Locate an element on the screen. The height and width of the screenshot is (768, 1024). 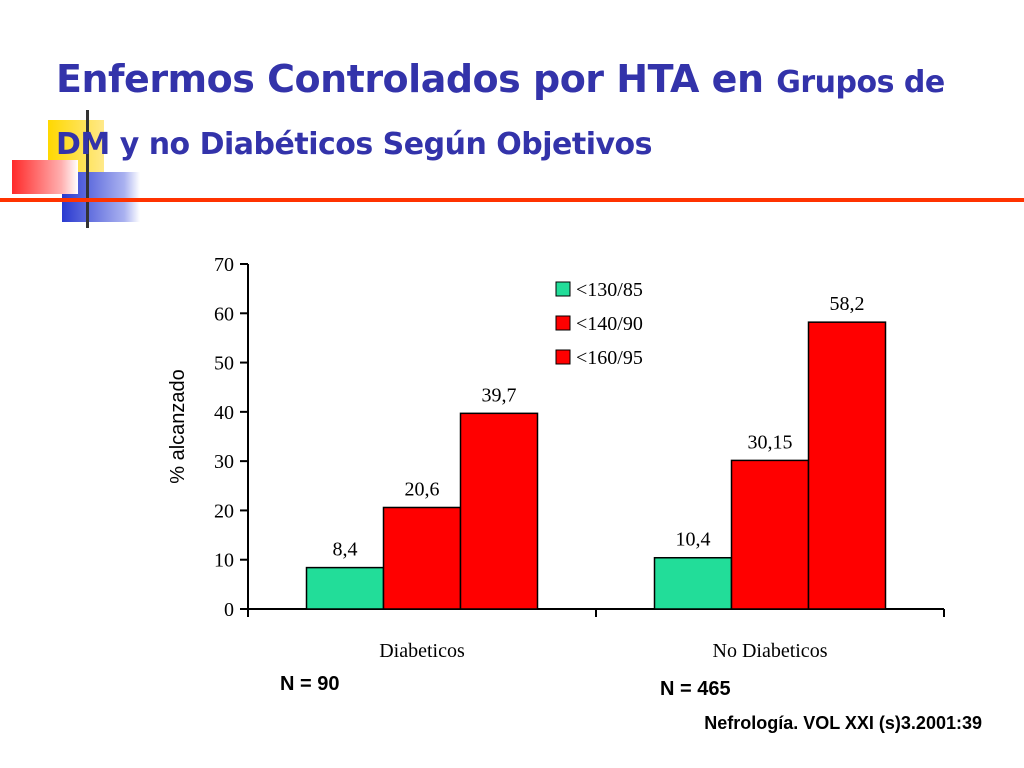
n-no-diabeticos-label: N = 465 is located at coordinates (695, 689).